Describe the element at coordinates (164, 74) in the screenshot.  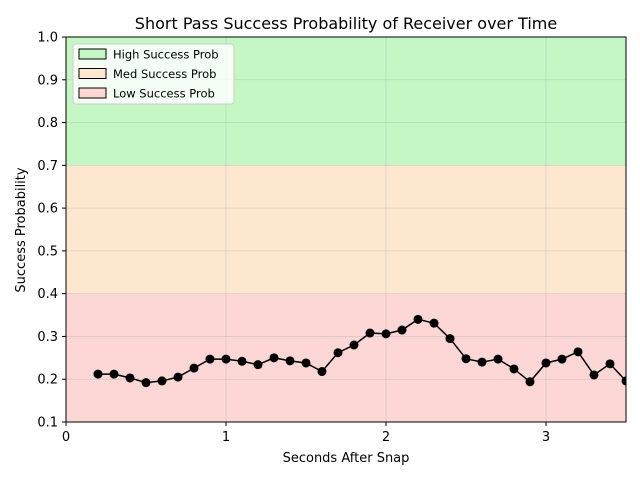
I see `legend-label: Med Success Prob` at that location.